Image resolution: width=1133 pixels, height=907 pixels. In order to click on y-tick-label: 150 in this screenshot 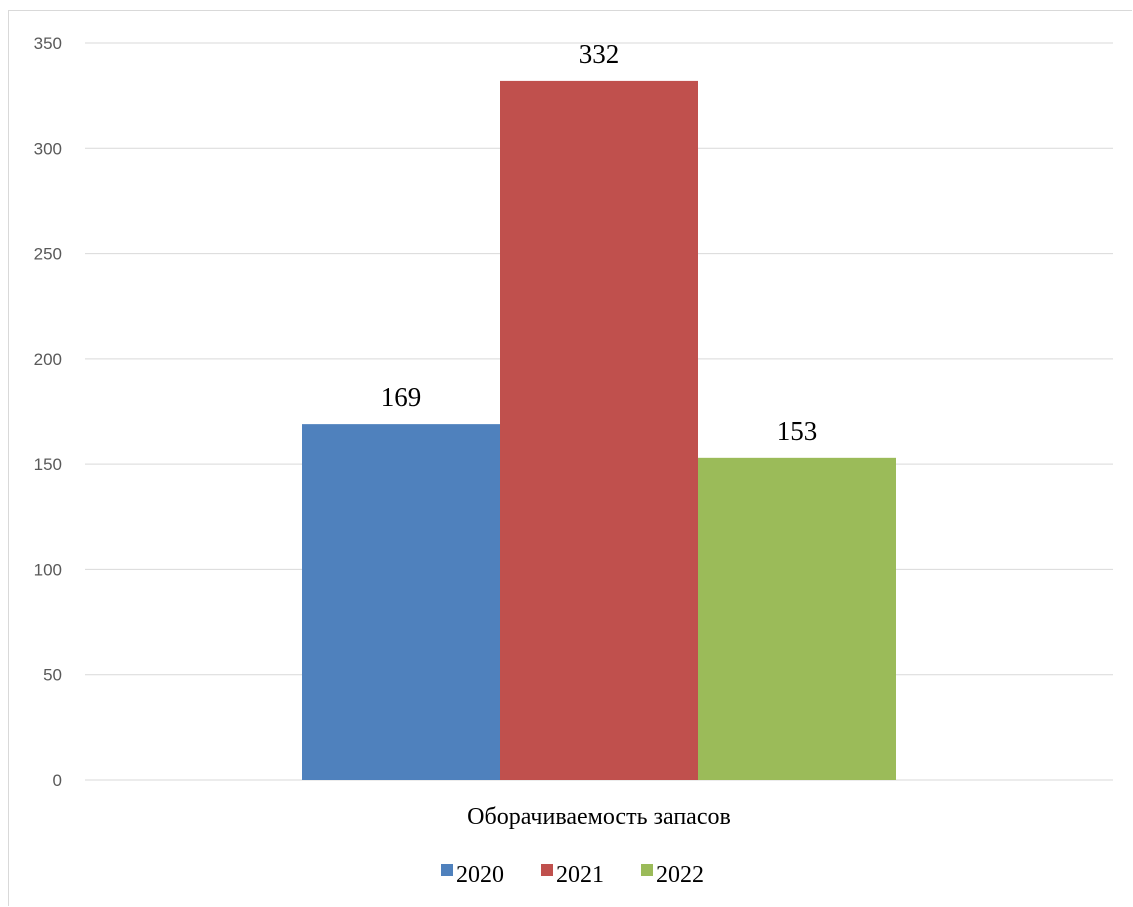, I will do `click(48, 464)`.